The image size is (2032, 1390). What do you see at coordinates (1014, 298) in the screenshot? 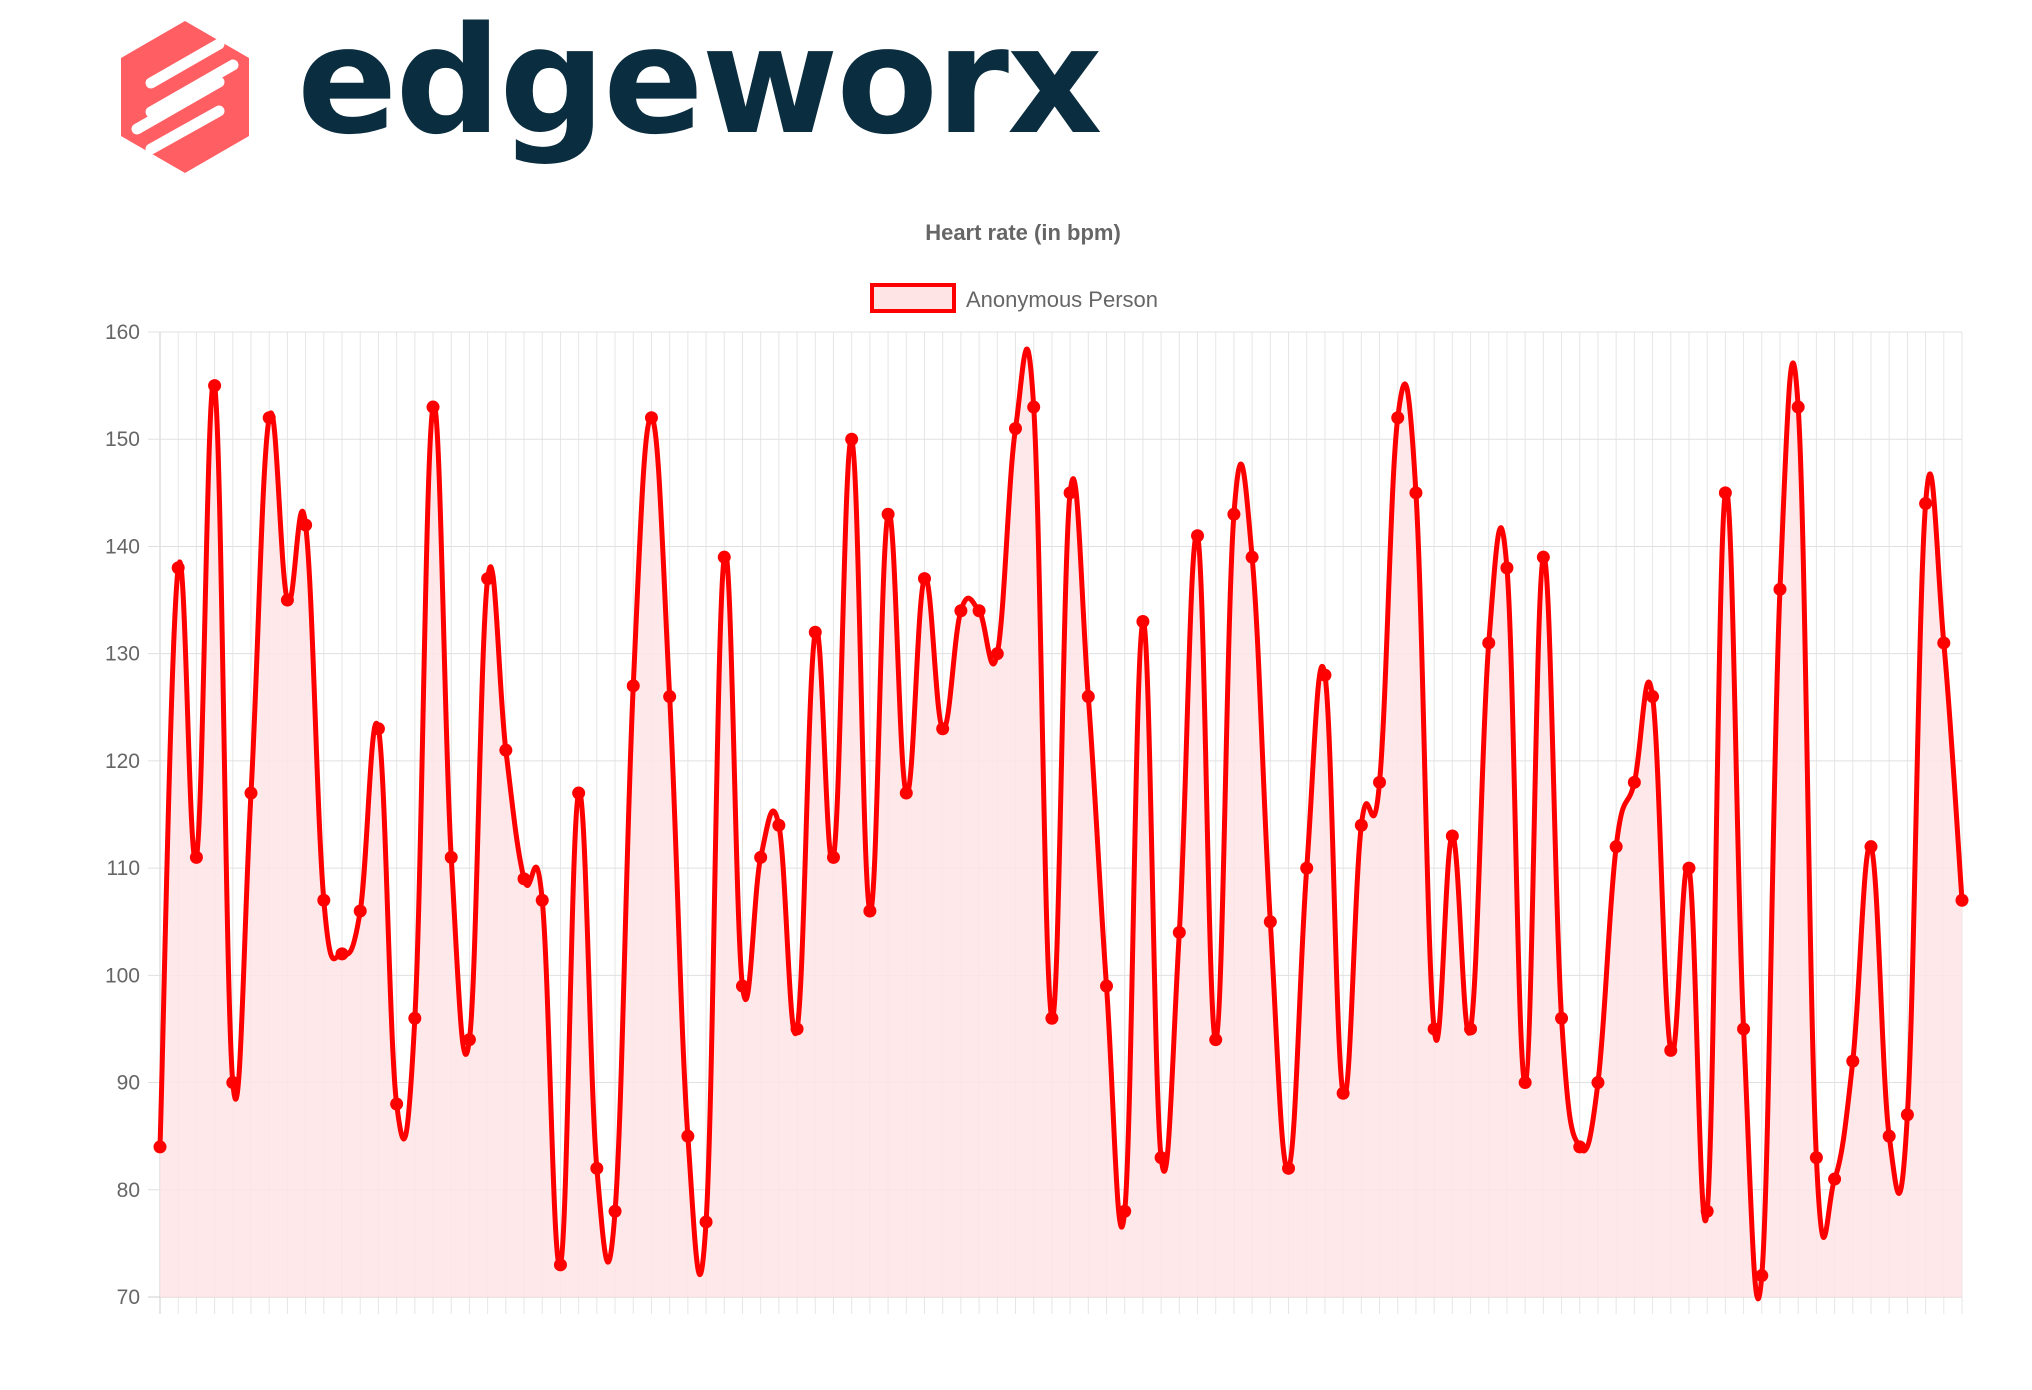
I see `legend: Anonymous Person` at bounding box center [1014, 298].